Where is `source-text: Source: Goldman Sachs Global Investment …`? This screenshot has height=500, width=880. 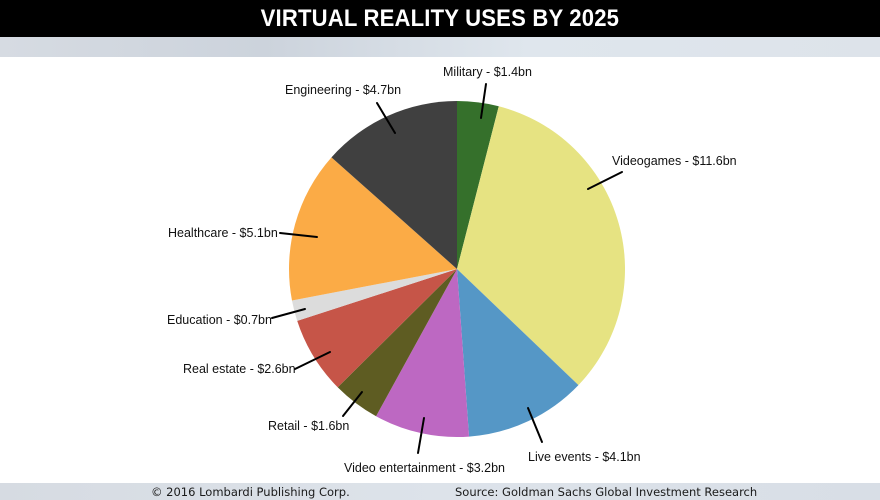
source-text: Source: Goldman Sachs Global Investment … is located at coordinates (606, 492).